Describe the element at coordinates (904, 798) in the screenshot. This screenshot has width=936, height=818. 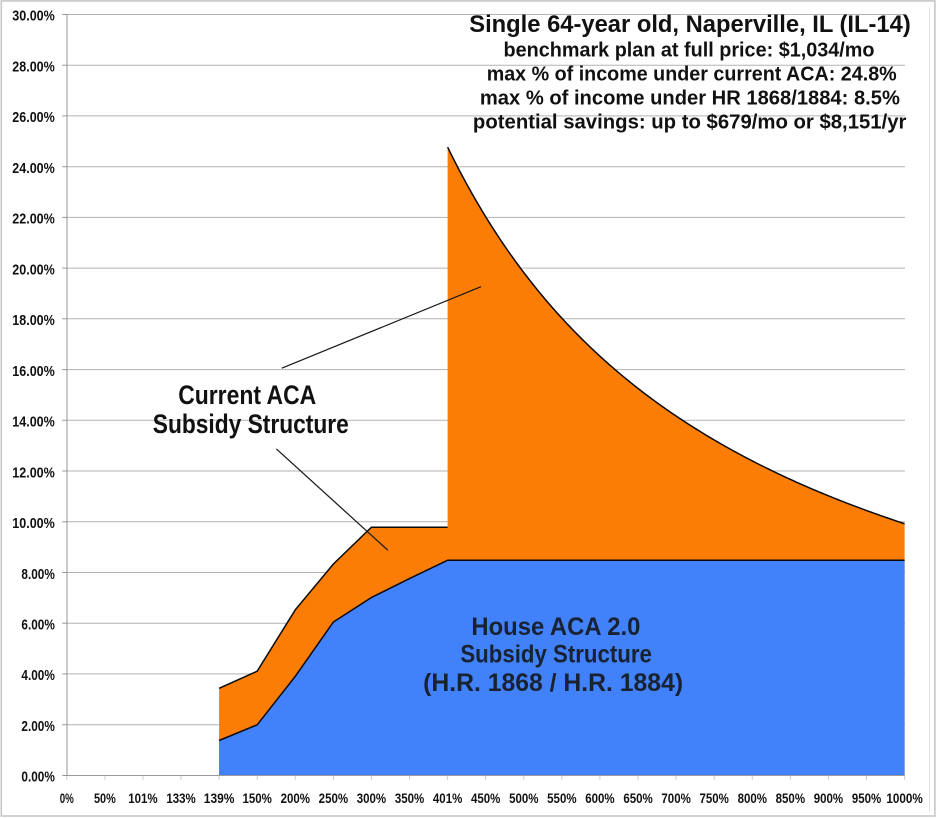
I see `svg-text: 1000%` at that location.